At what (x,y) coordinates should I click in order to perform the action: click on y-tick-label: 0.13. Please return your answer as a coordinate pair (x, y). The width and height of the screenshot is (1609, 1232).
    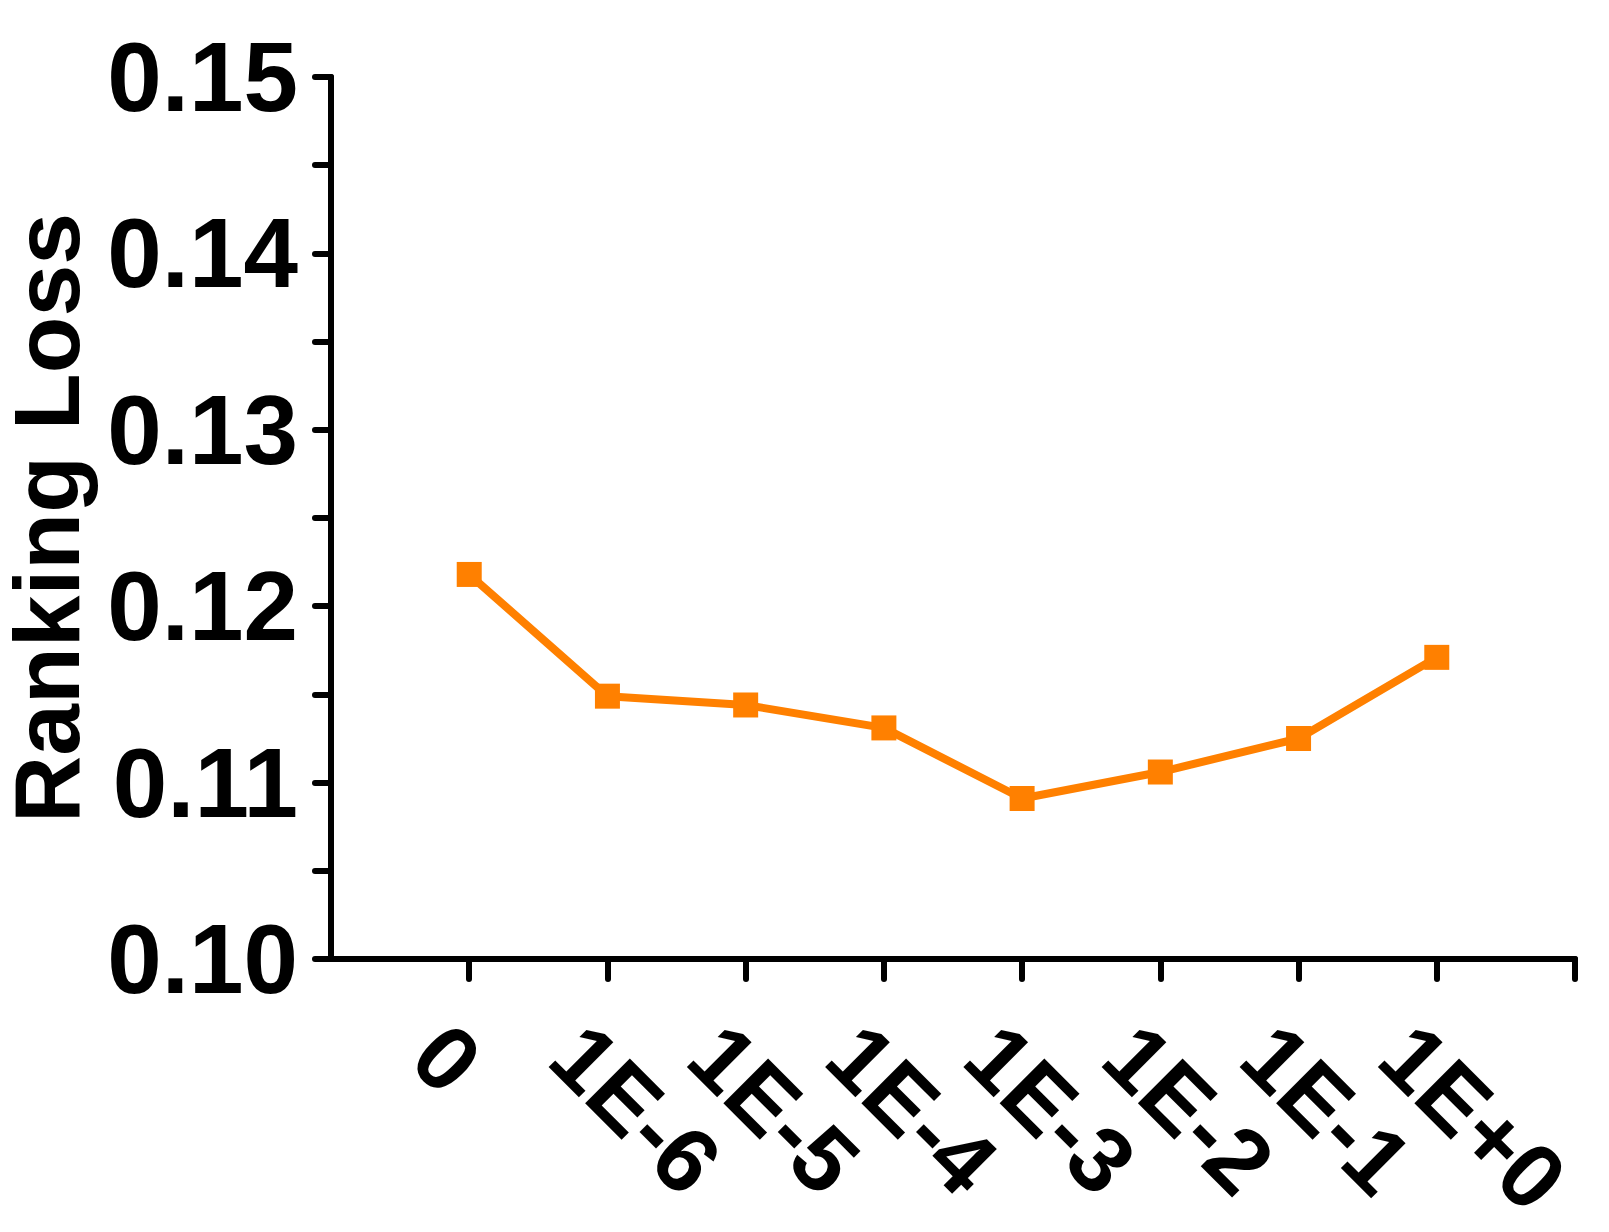
    Looking at the image, I should click on (202, 429).